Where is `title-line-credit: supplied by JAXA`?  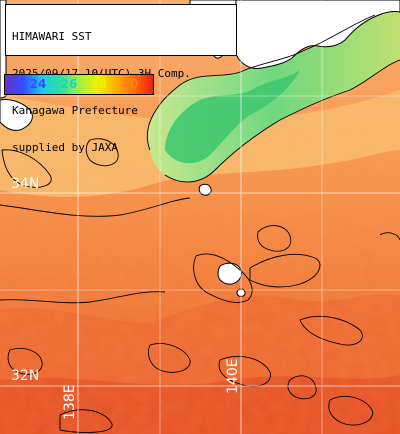 title-line-credit: supplied by JAXA is located at coordinates (65, 148).